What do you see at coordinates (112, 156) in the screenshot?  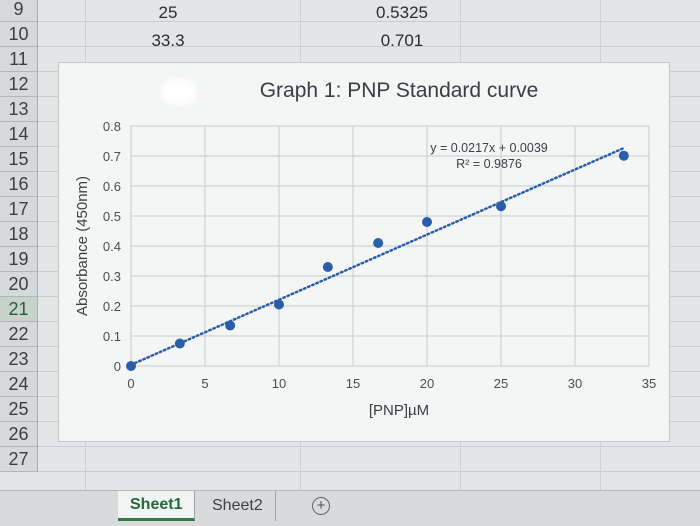 I see `y-tick-label: 0.7` at bounding box center [112, 156].